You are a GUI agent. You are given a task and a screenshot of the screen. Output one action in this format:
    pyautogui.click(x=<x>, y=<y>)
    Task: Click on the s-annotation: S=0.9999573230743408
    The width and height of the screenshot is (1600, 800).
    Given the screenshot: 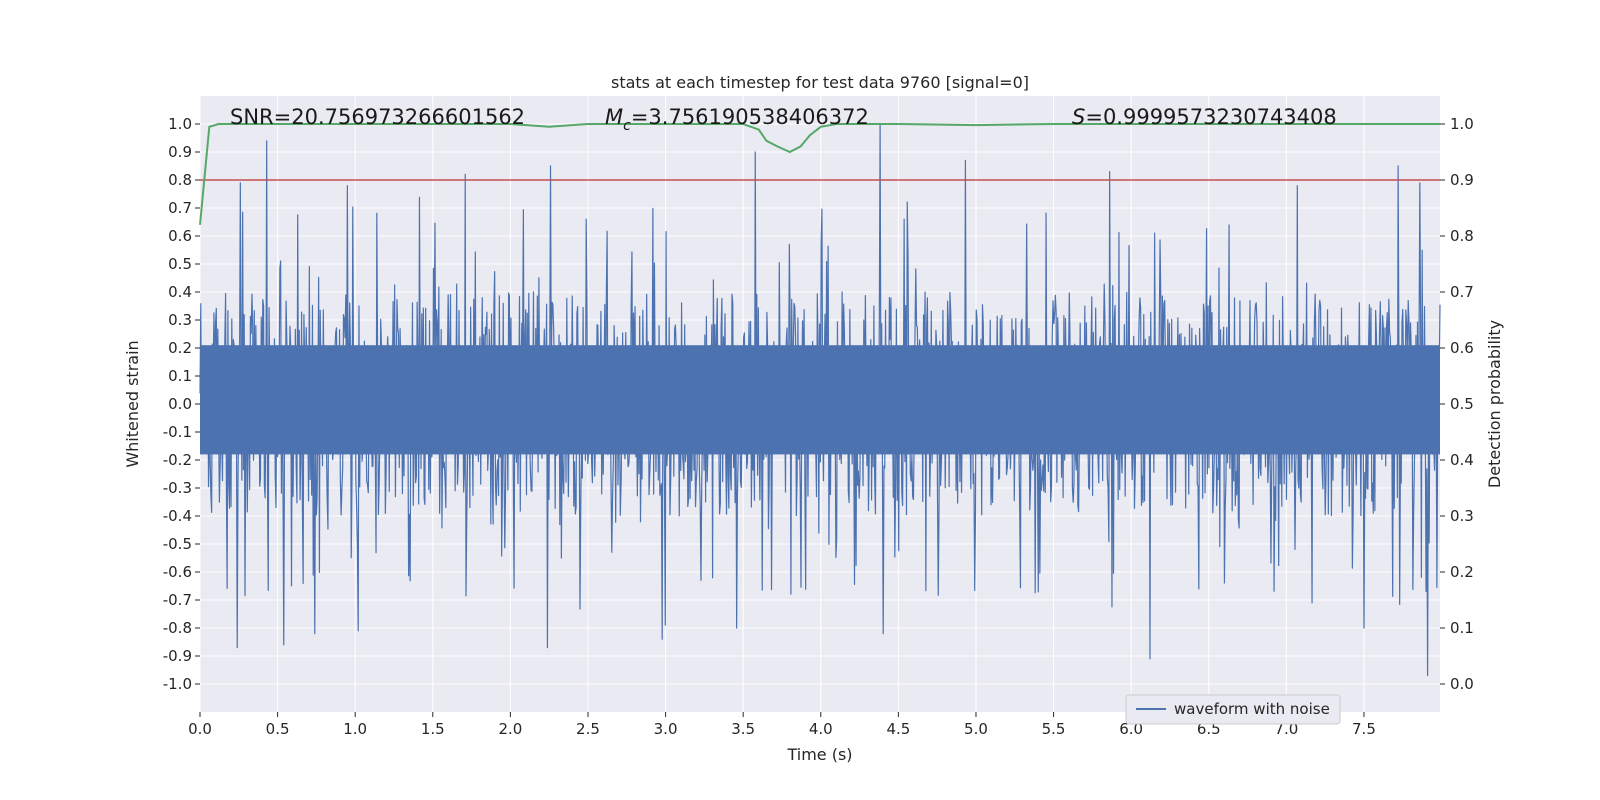 What is the action you would take?
    pyautogui.click(x=1204, y=117)
    